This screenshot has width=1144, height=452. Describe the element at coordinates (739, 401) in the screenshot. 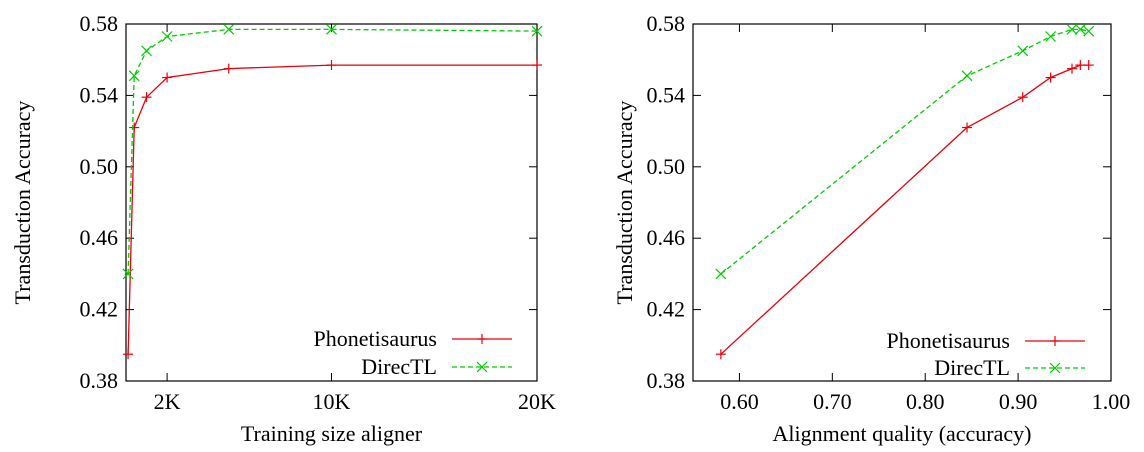

I see `x-tick-label: 0.60` at that location.